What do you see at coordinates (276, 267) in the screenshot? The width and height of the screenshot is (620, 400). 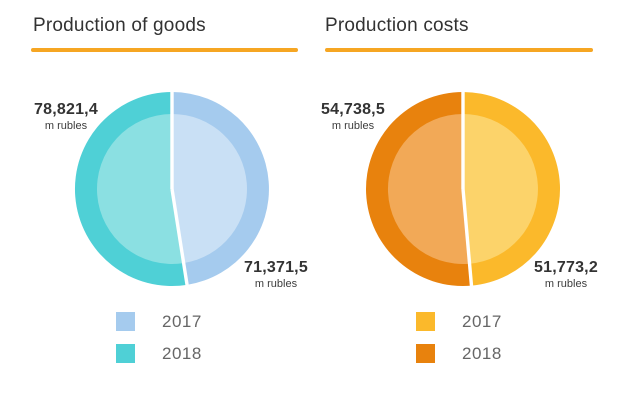 I see `value-number: 71,371,5` at bounding box center [276, 267].